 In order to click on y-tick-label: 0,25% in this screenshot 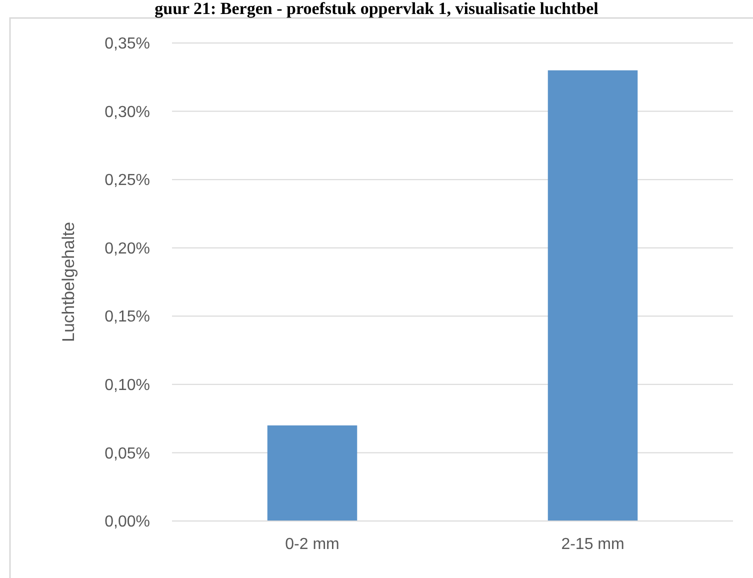, I will do `click(127, 181)`.